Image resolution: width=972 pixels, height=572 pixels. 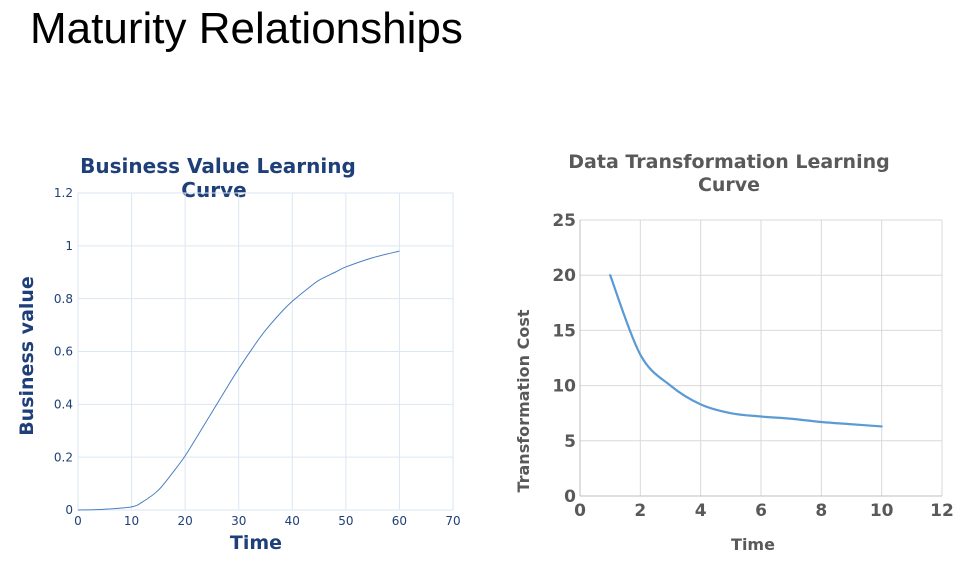 What do you see at coordinates (69, 246) in the screenshot?
I see `chart1-y-tick-label: 1` at bounding box center [69, 246].